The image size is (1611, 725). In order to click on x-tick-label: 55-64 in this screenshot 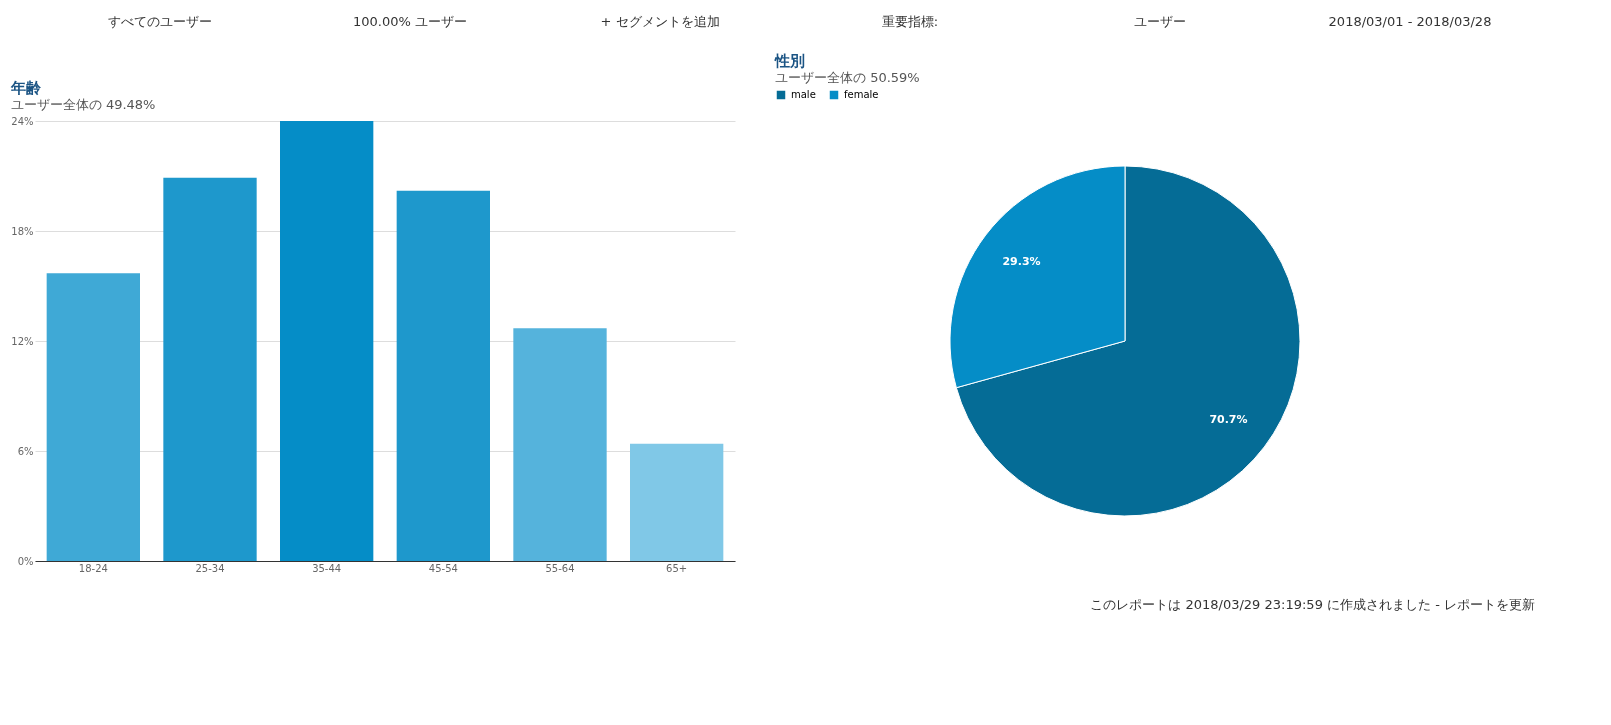, I will do `click(560, 568)`.